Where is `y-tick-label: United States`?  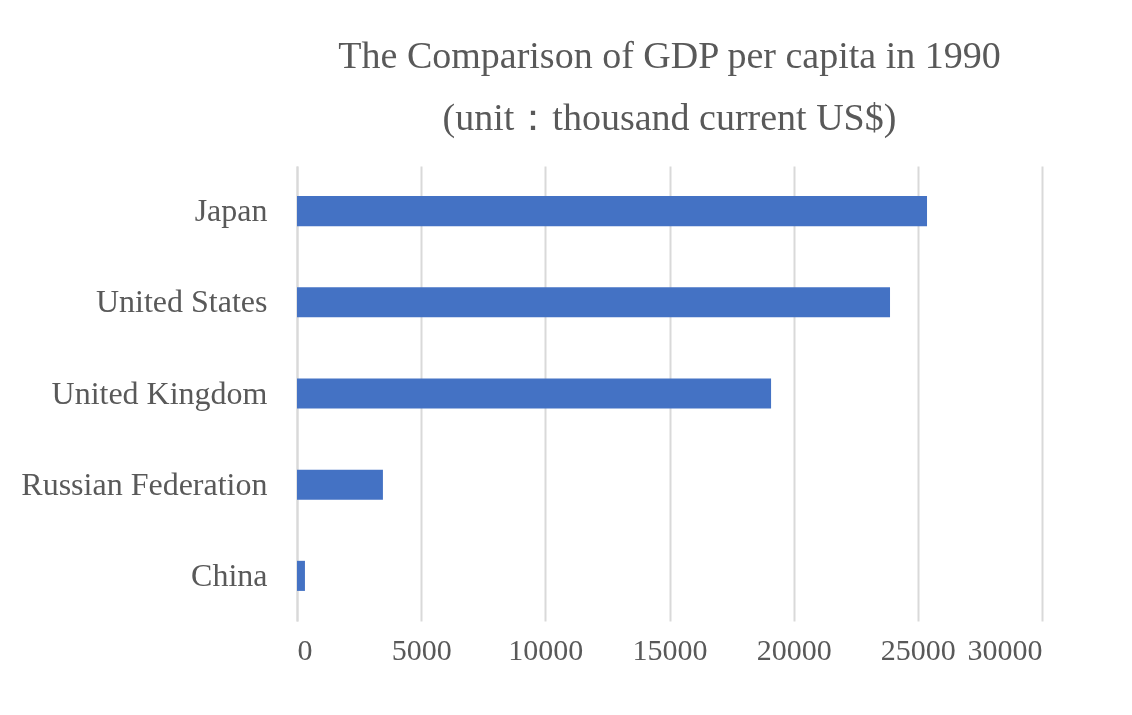
y-tick-label: United States is located at coordinates (181, 301).